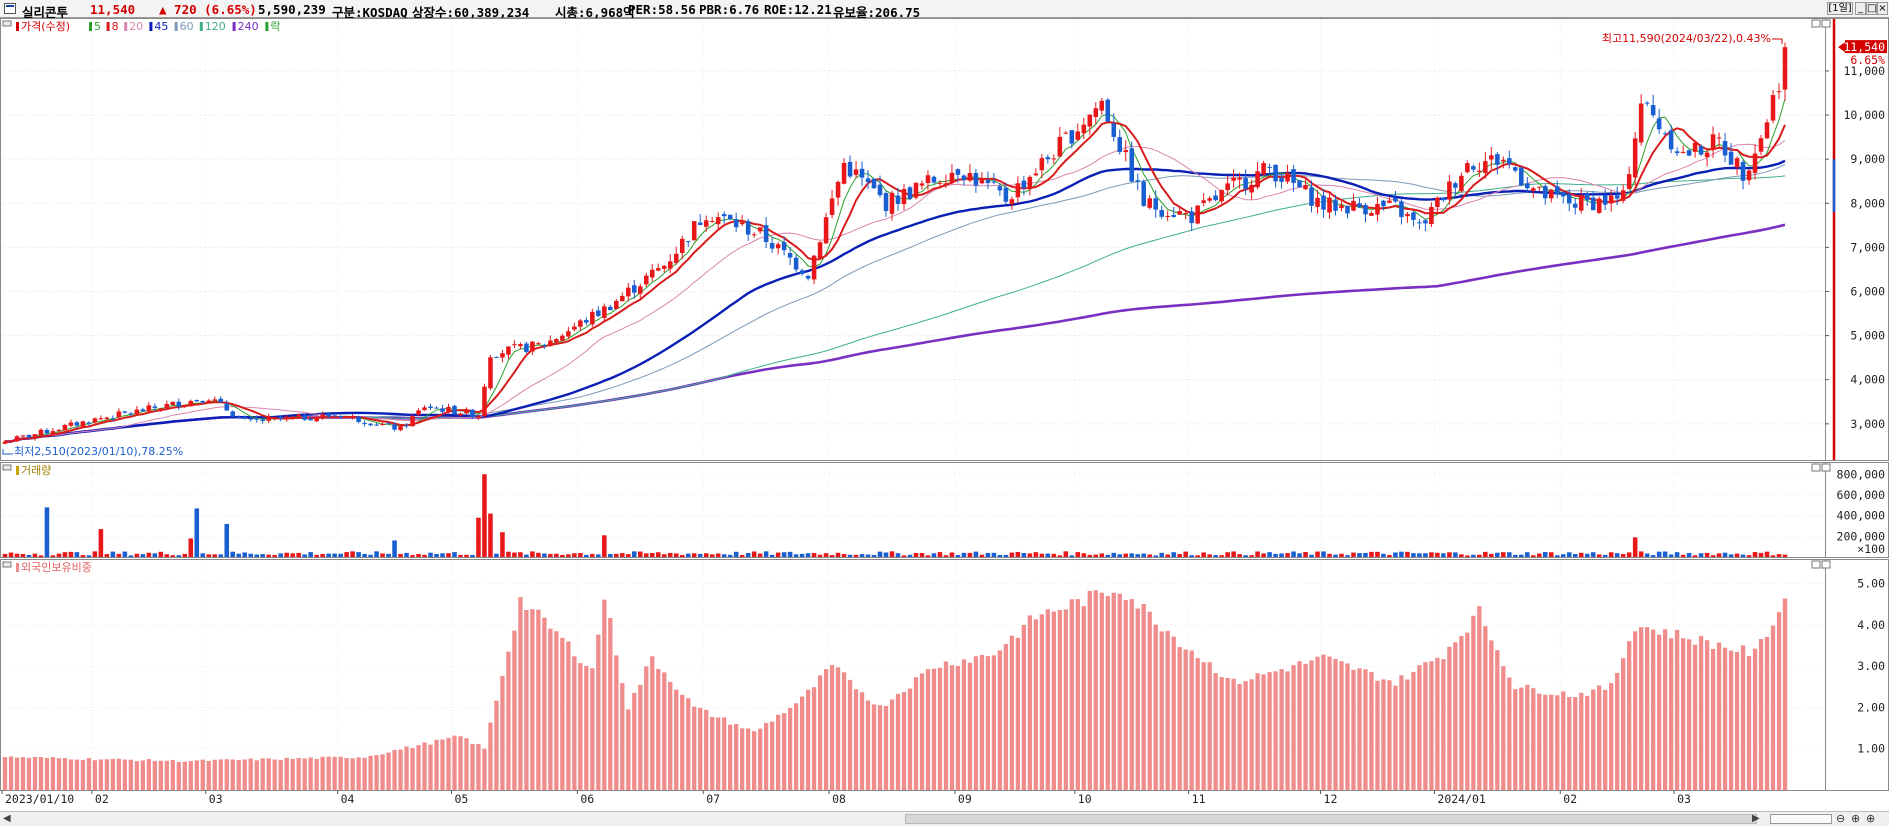 The image size is (1889, 826). What do you see at coordinates (7, 467) in the screenshot?
I see `volume-panel-menu-icon` at bounding box center [7, 467].